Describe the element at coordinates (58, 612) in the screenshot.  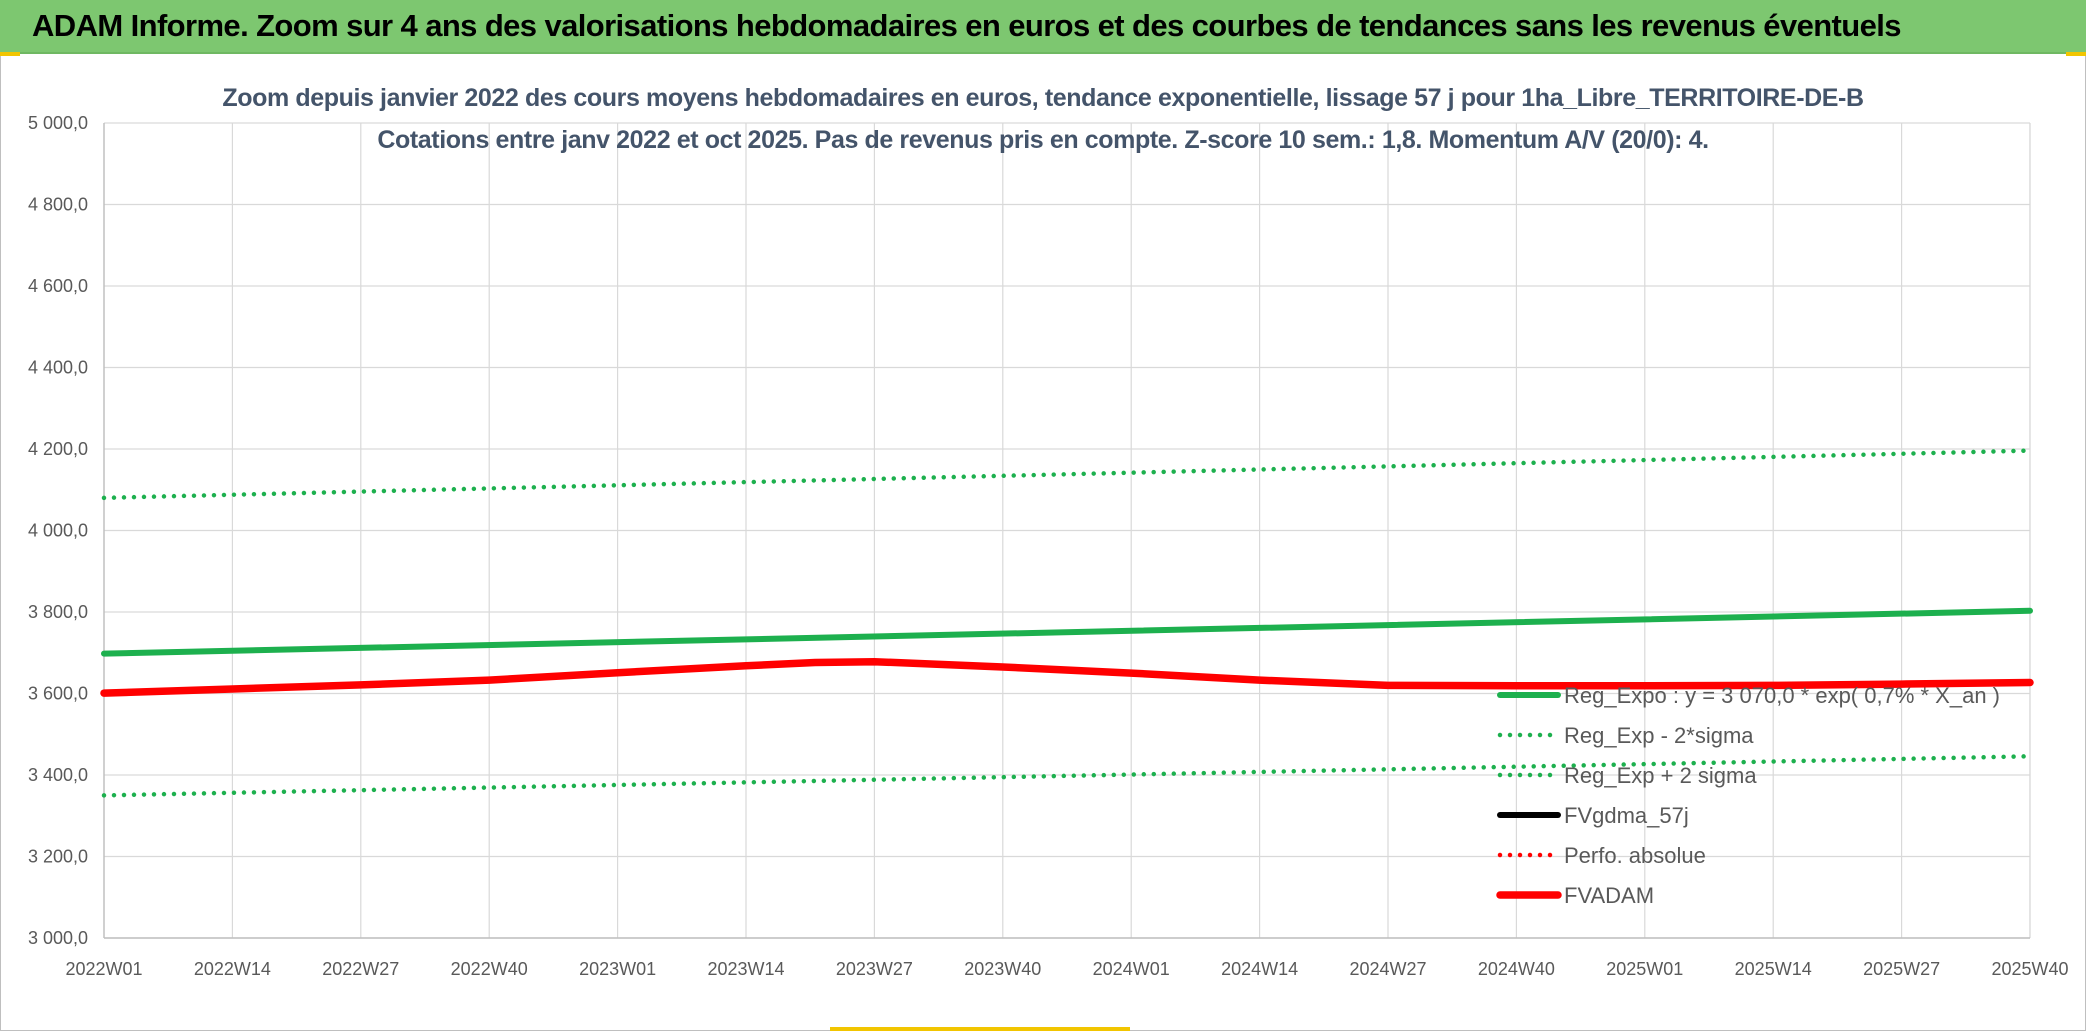
I see `y-tick-label: 3 800,0` at that location.